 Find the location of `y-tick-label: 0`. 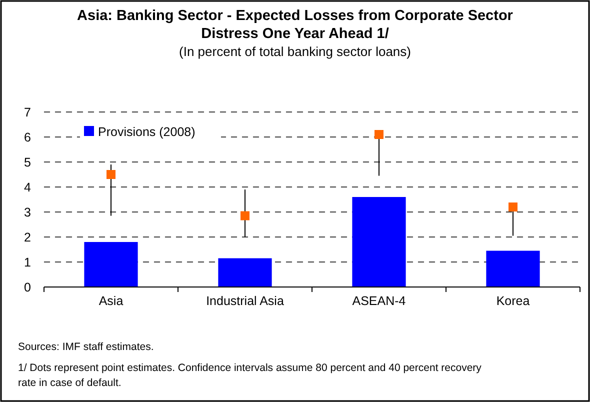

y-tick-label: 0 is located at coordinates (28, 287).